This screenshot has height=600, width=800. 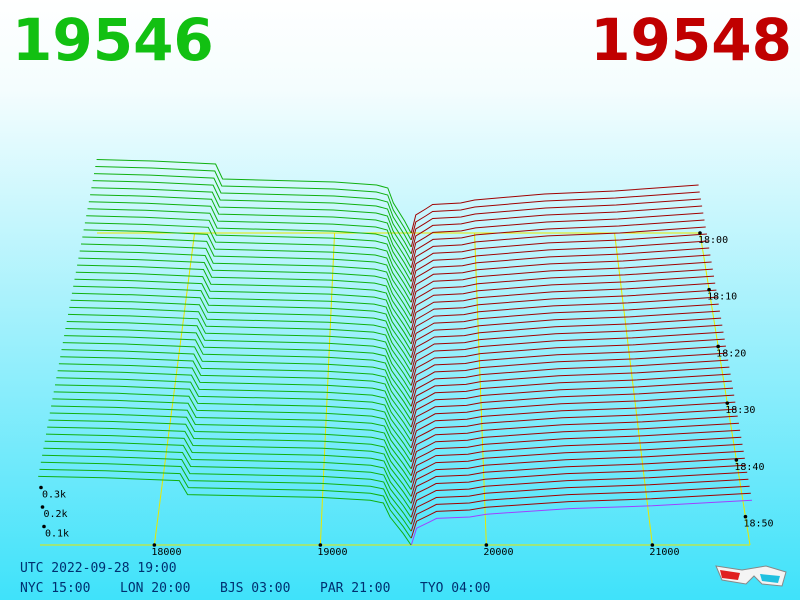 I want to click on price-tick-label: 18000, so click(x=166, y=552).